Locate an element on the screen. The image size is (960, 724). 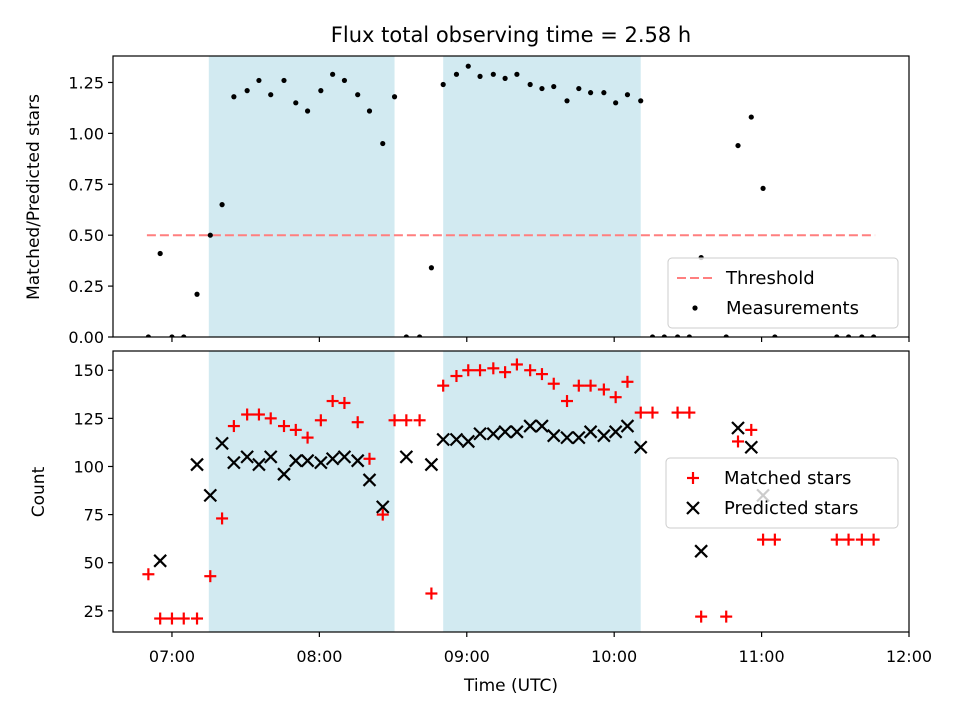
legend-predicted-stars-swatch is located at coordinates (693, 508).